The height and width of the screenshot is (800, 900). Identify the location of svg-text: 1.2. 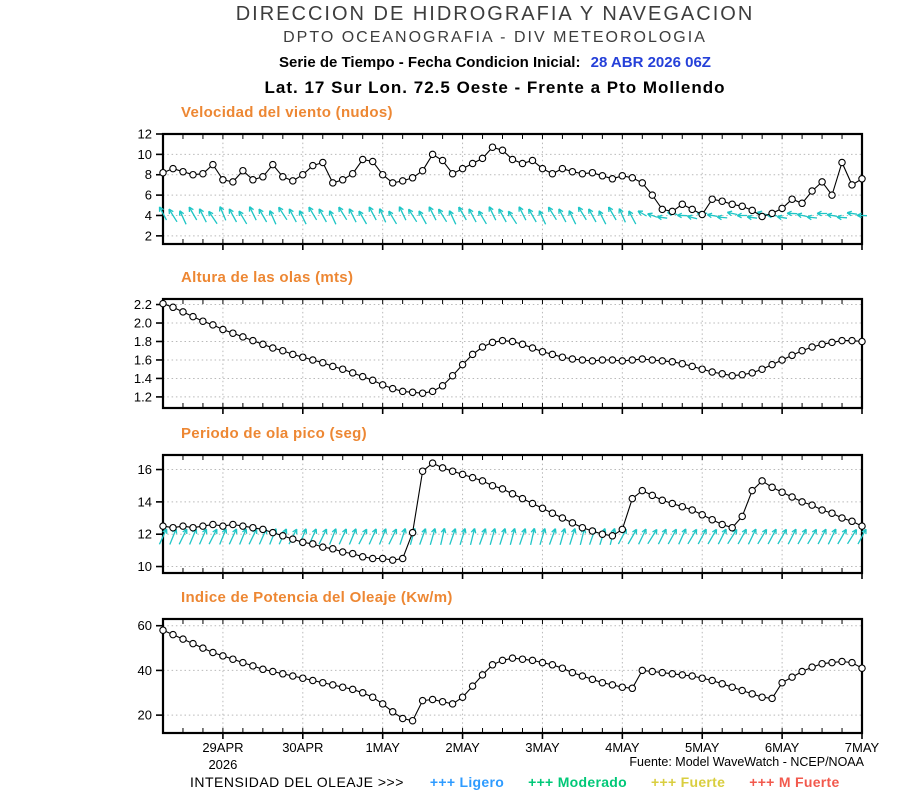
(143, 396).